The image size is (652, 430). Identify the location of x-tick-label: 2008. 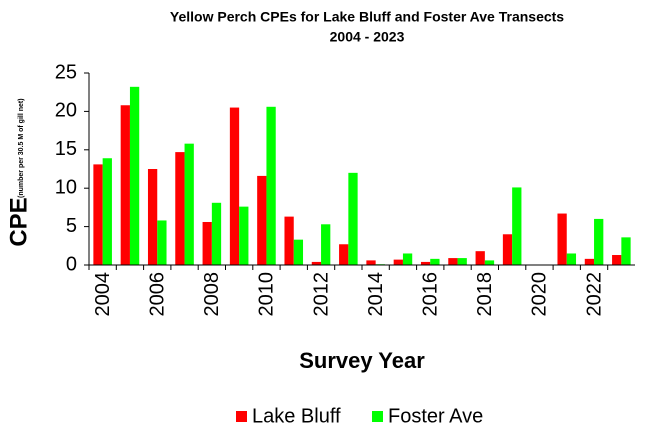
(212, 294).